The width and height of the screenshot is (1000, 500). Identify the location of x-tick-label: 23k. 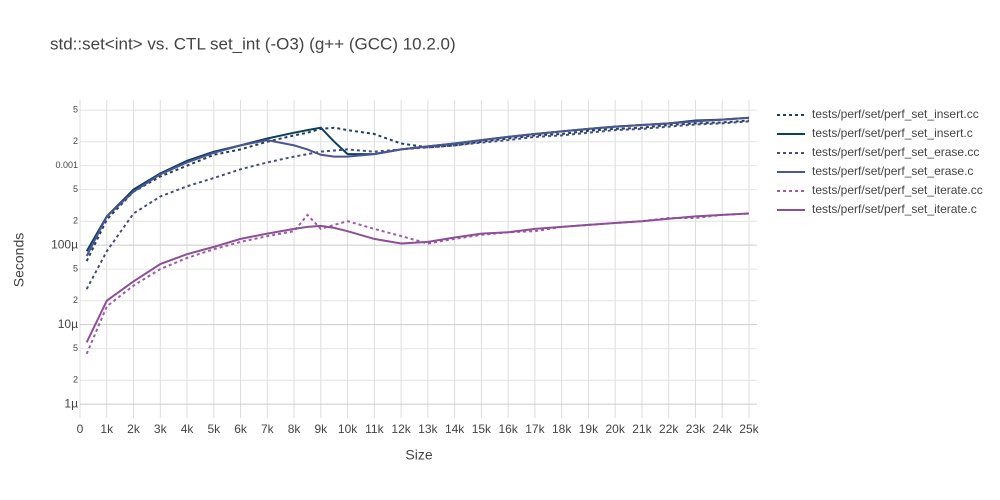
(696, 429).